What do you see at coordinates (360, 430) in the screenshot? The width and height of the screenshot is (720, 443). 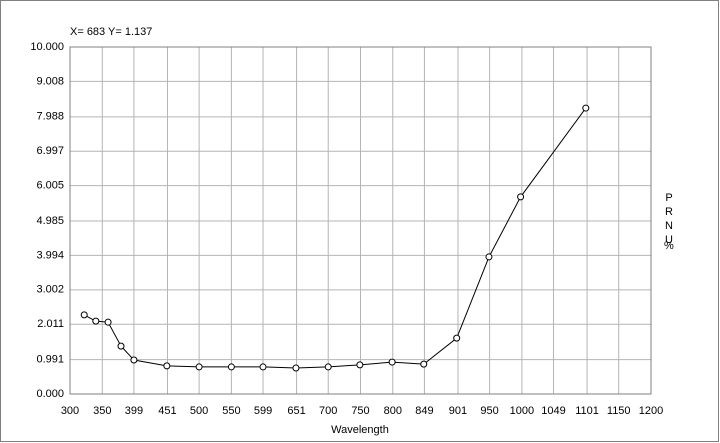 I see `x-axis-title: Wavelength` at bounding box center [360, 430].